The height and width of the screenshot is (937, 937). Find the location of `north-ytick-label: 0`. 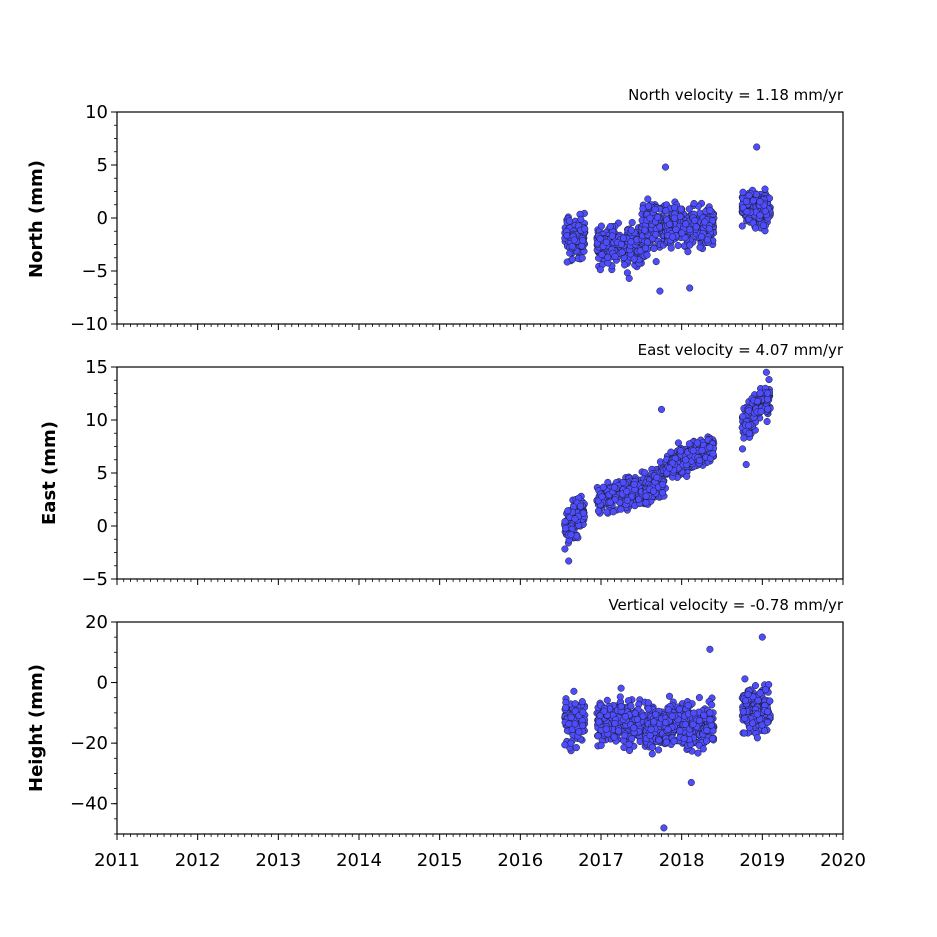

north-ytick-label: 0 is located at coordinates (102, 218).